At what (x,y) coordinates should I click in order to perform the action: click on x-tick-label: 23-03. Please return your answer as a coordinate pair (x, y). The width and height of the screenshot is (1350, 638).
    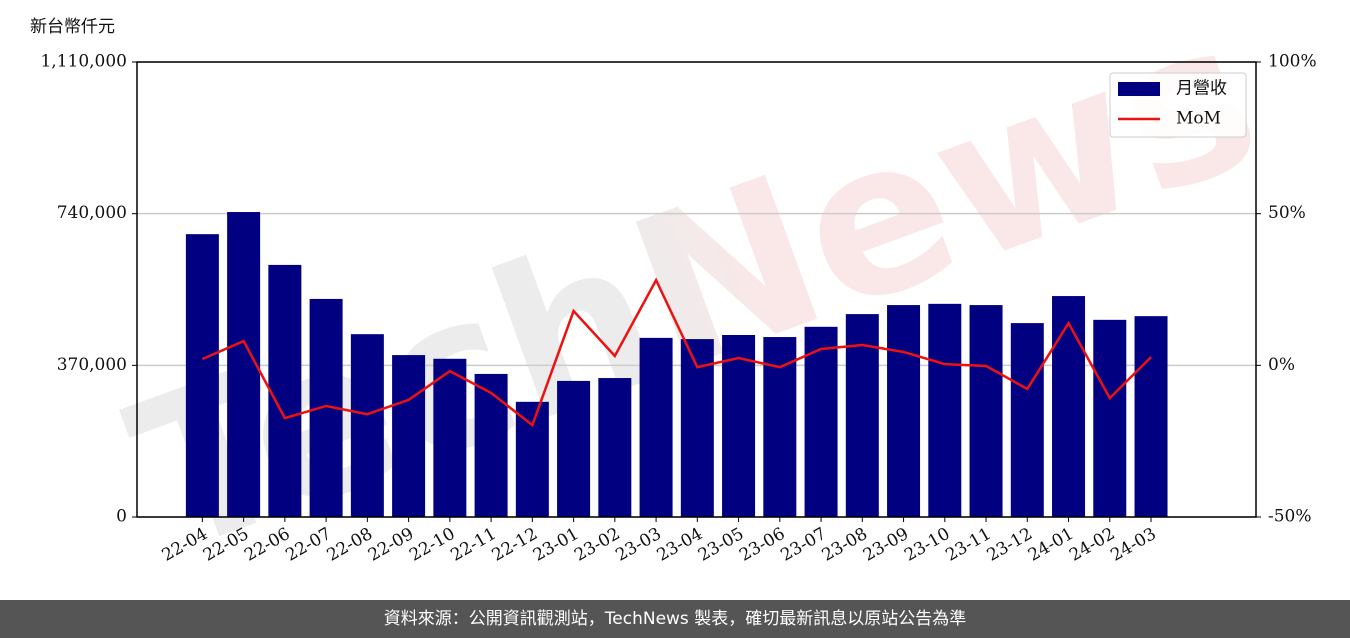
    Looking at the image, I should click on (638, 545).